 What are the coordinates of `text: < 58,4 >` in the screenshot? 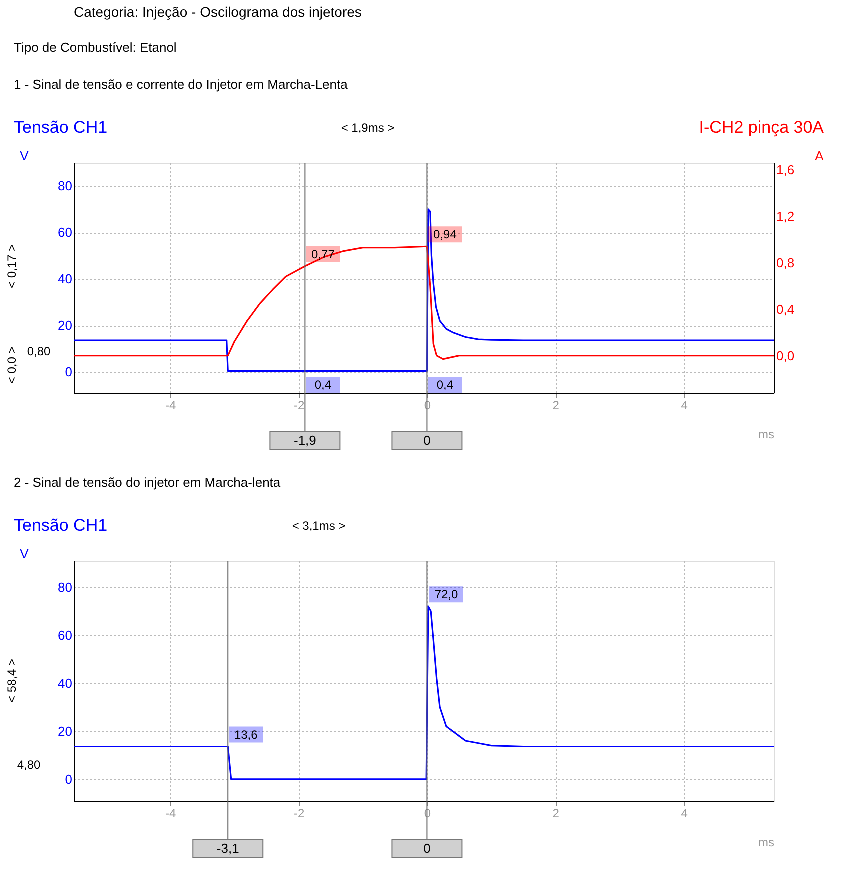 It's located at (12, 681).